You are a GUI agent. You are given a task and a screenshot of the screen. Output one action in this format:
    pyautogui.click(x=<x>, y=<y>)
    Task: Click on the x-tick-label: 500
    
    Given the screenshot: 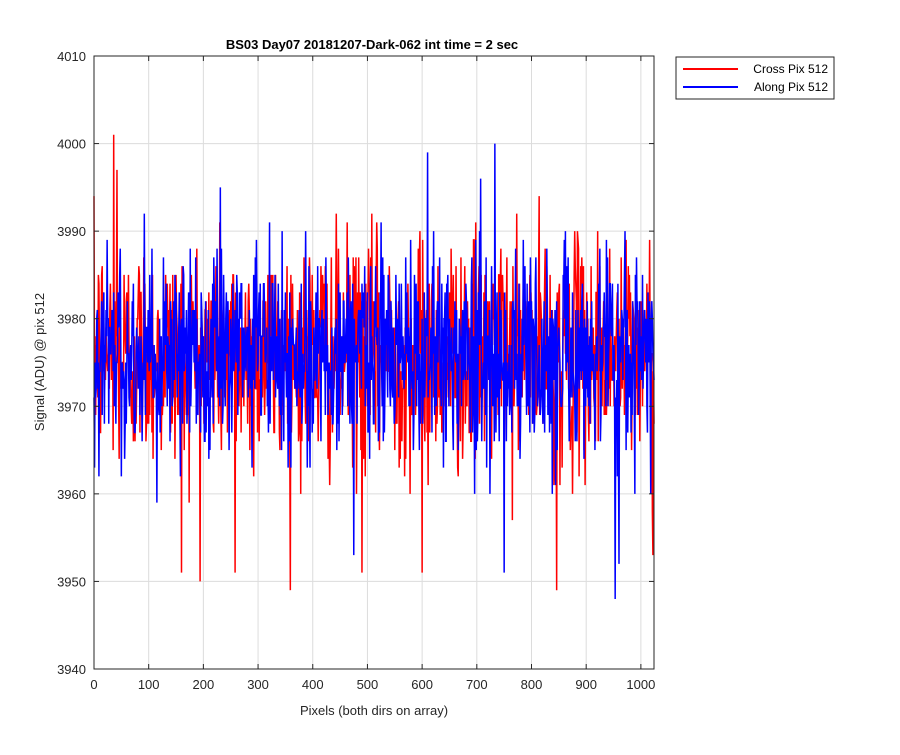 What is the action you would take?
    pyautogui.click(x=368, y=684)
    